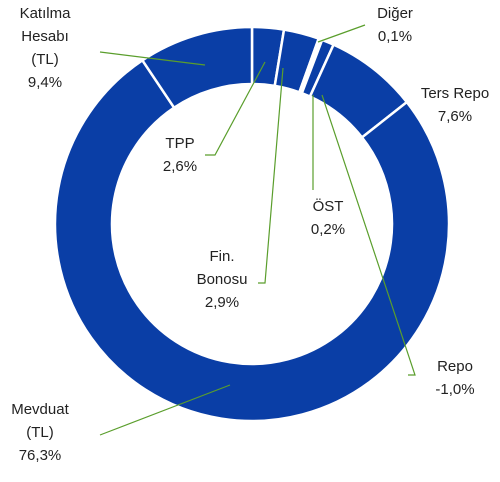 Image resolution: width=500 pixels, height=482 pixels. What do you see at coordinates (328, 218) in the screenshot?
I see `slice-label: ÖST 0,2%` at bounding box center [328, 218].